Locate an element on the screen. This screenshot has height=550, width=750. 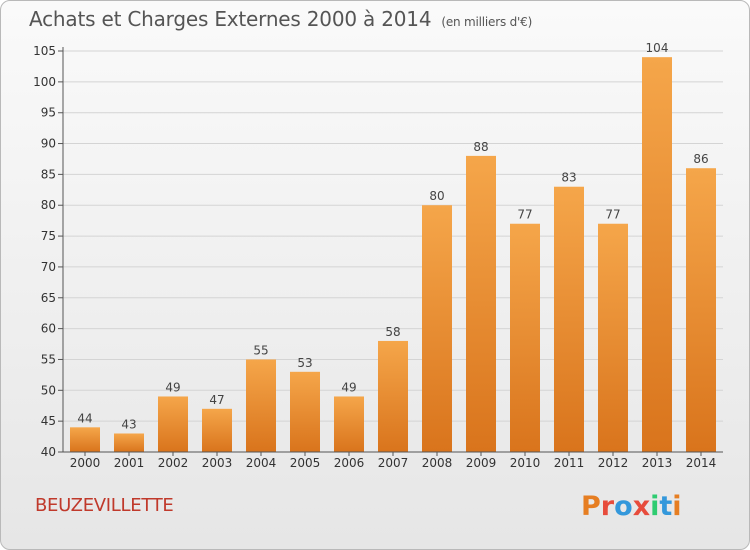
x-tick-label-2004: 2004 is located at coordinates (261, 463).